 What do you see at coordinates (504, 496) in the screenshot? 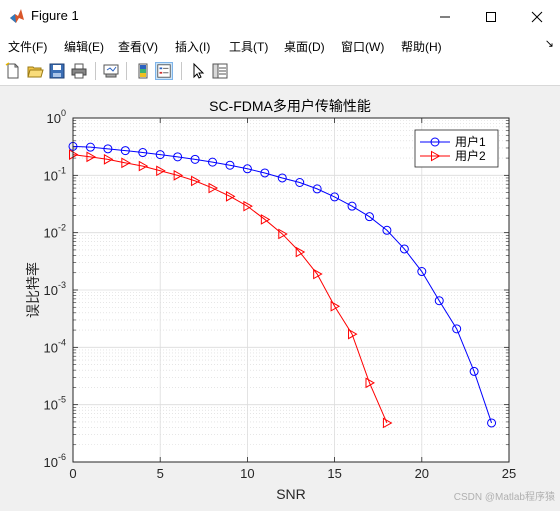
I see `watermark: CSDN @Matlab程序猿` at bounding box center [504, 496].